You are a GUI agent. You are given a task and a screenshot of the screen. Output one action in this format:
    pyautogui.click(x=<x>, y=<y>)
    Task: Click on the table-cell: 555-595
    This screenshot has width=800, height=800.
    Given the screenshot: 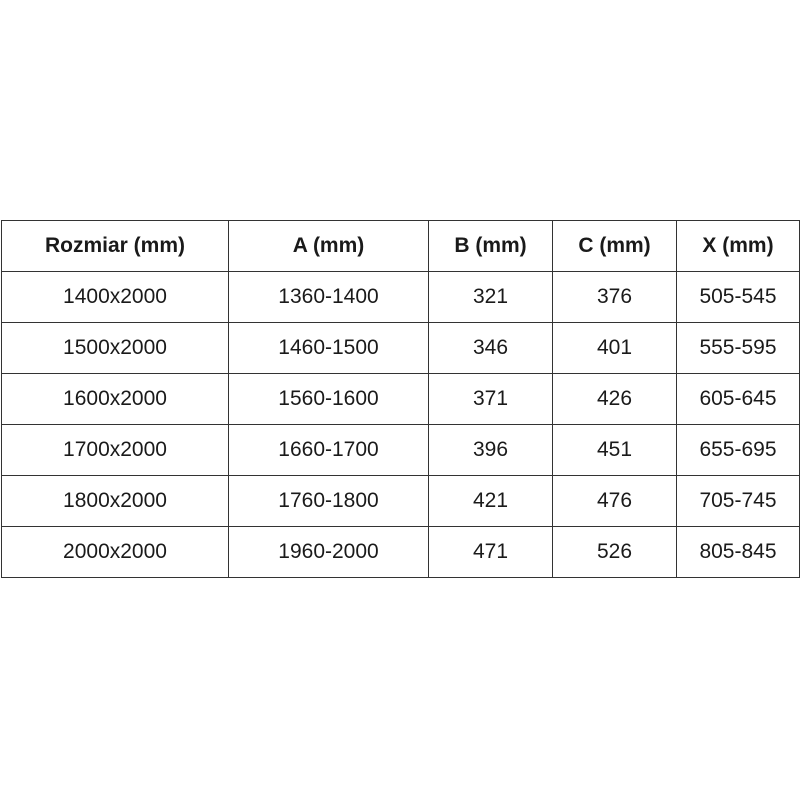 What is the action you would take?
    pyautogui.click(x=738, y=348)
    